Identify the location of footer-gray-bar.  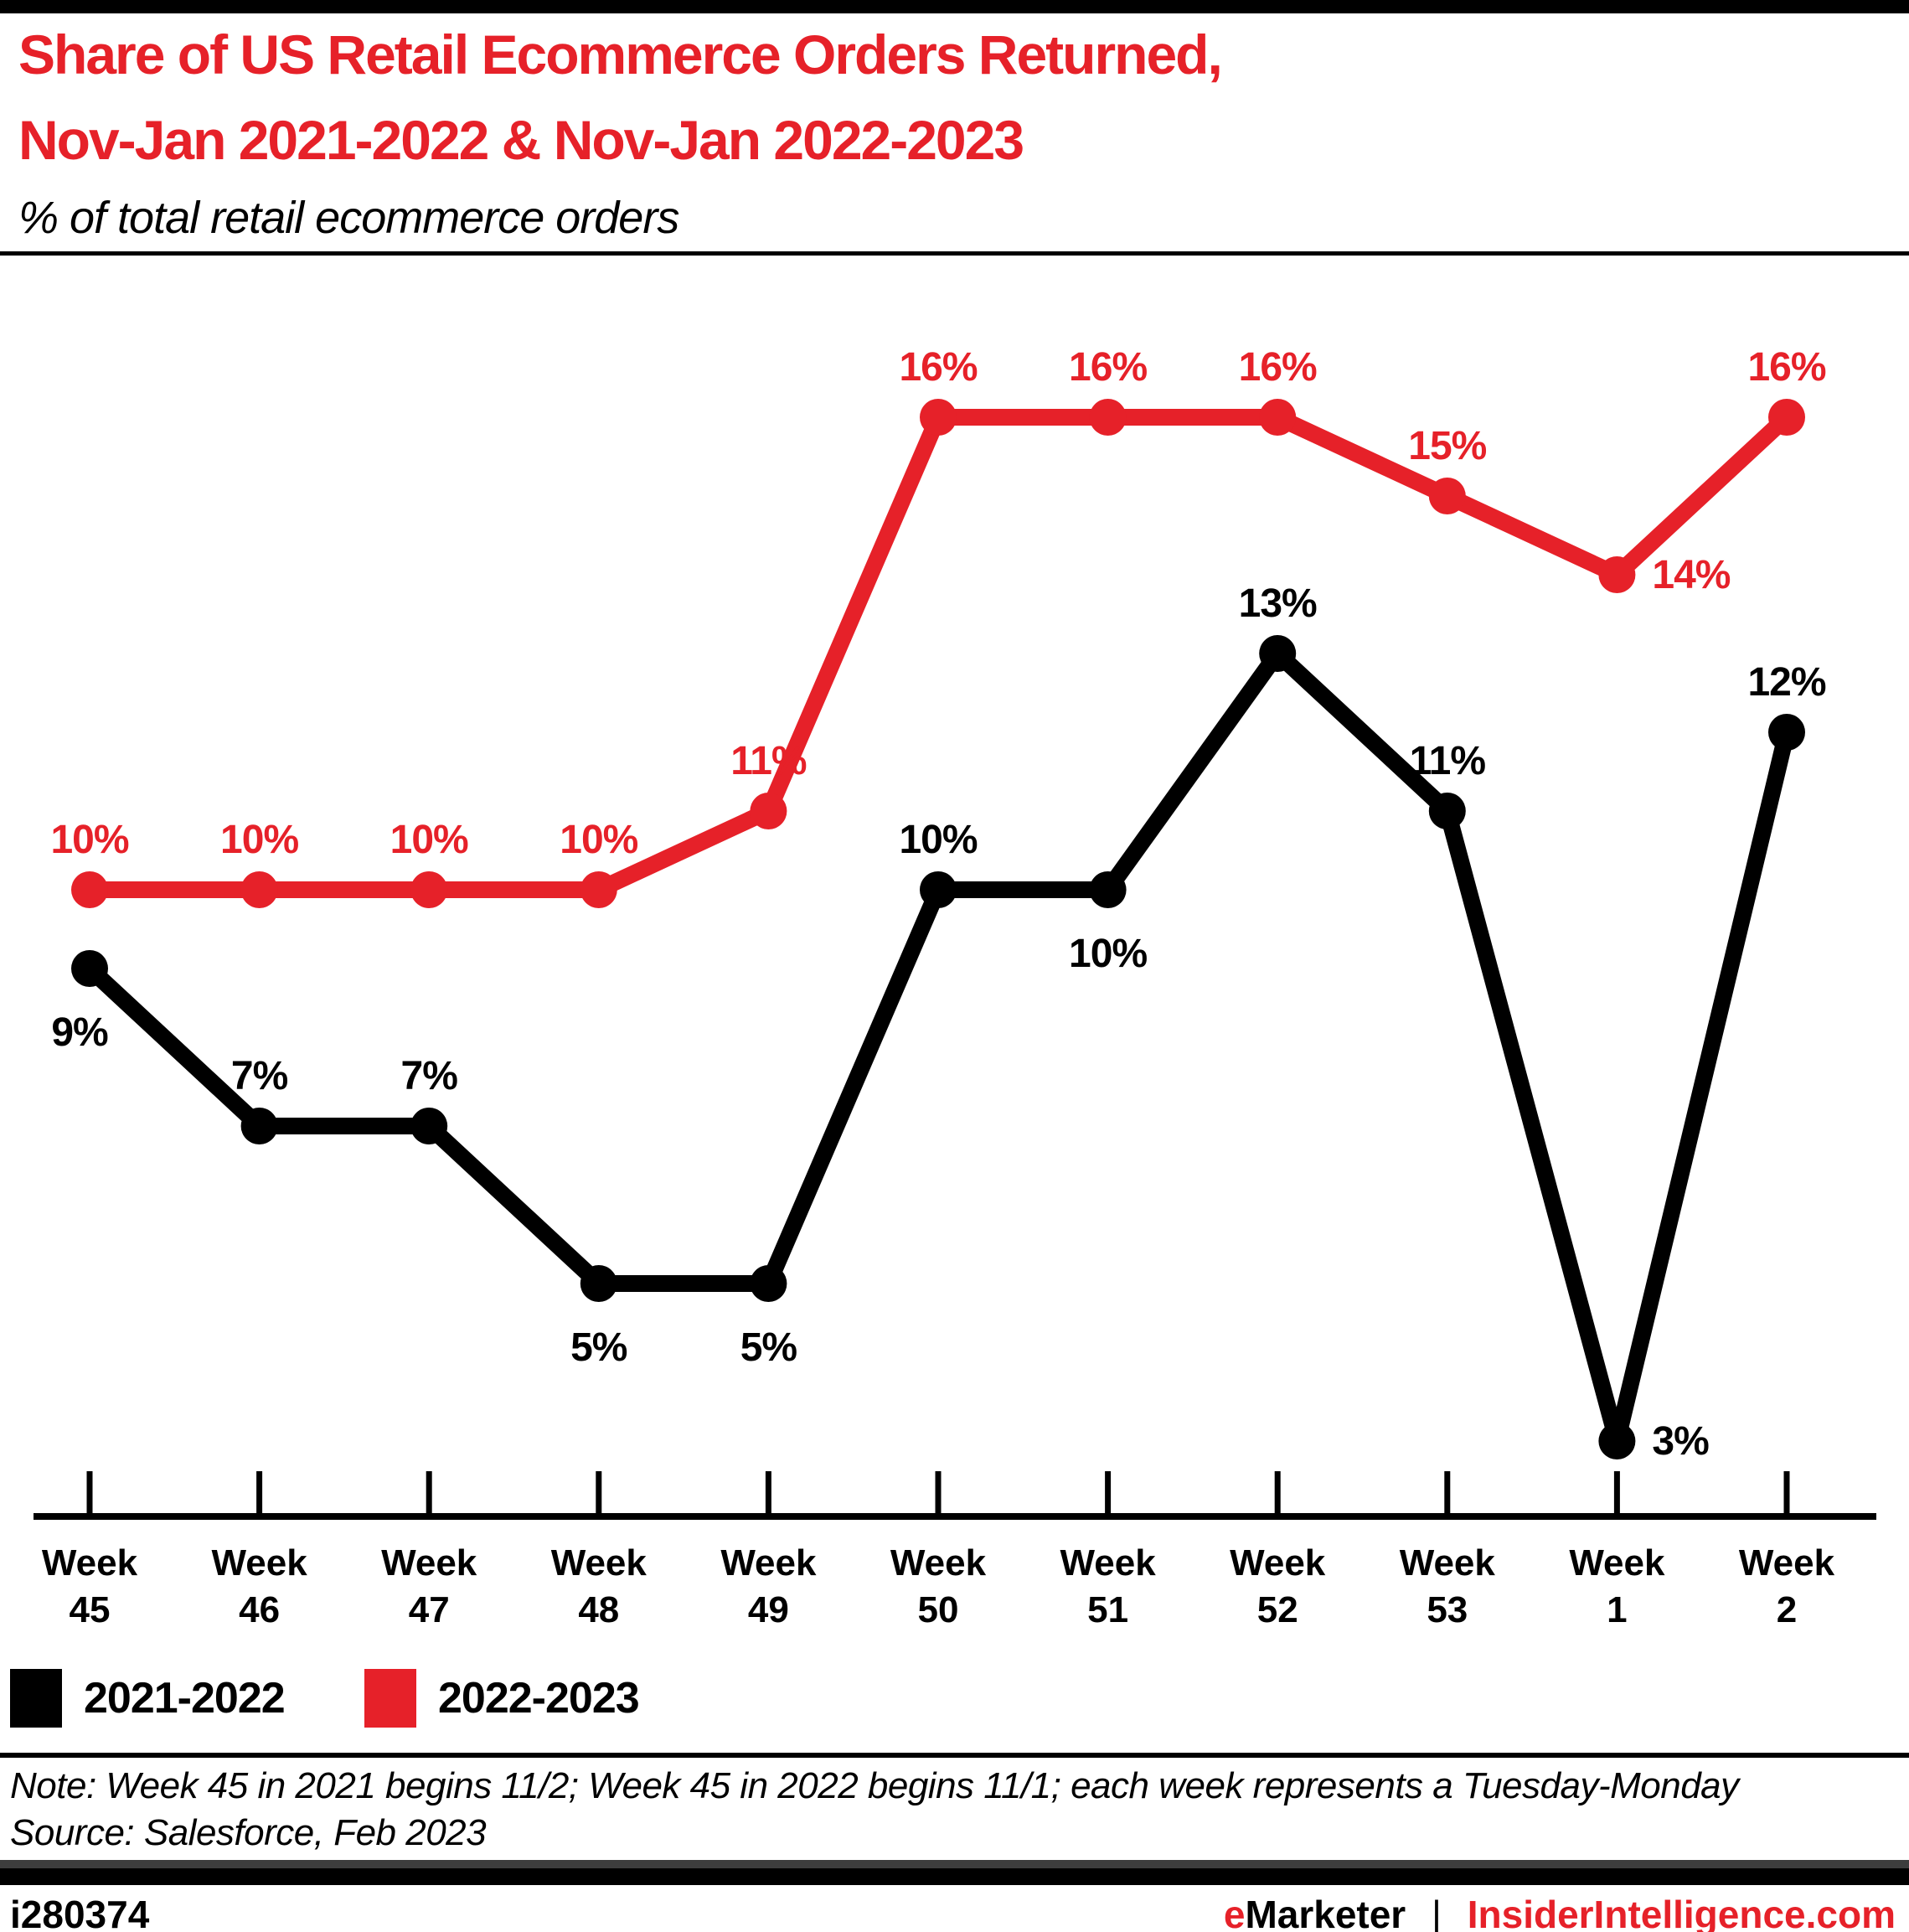
(954, 1864).